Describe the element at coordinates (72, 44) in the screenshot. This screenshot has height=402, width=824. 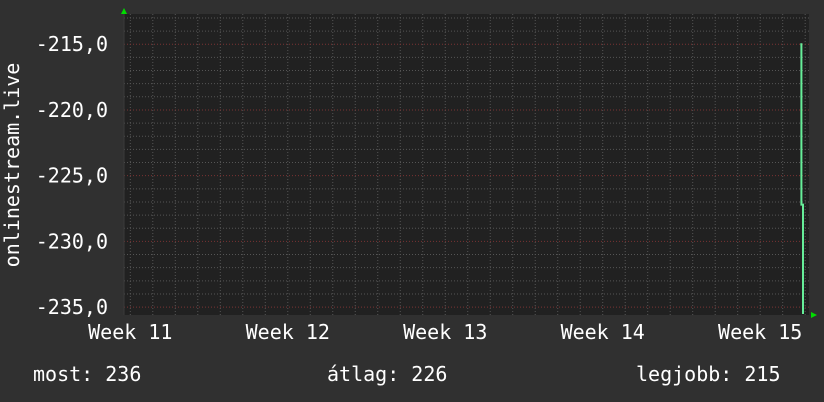
I see `y-tick-label: -215,0` at that location.